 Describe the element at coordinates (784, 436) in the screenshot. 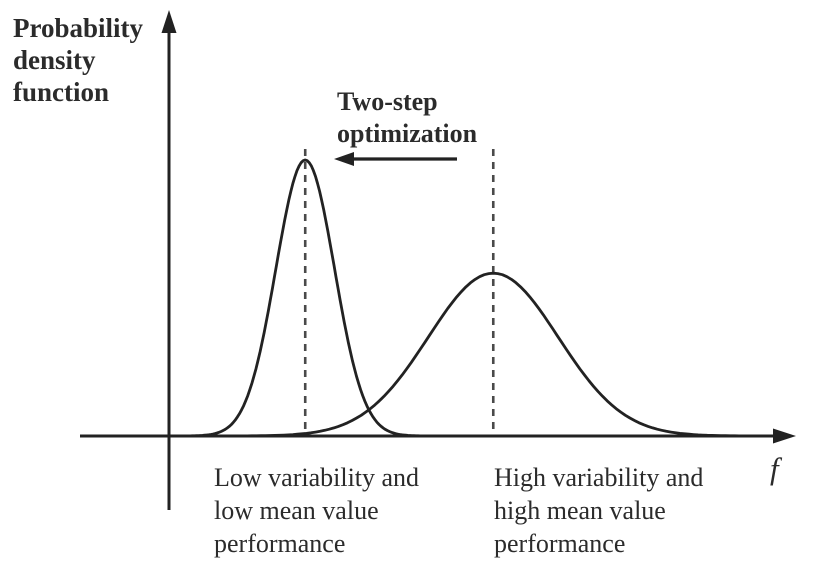

I see `x-axis-arrowhead-icon` at that location.